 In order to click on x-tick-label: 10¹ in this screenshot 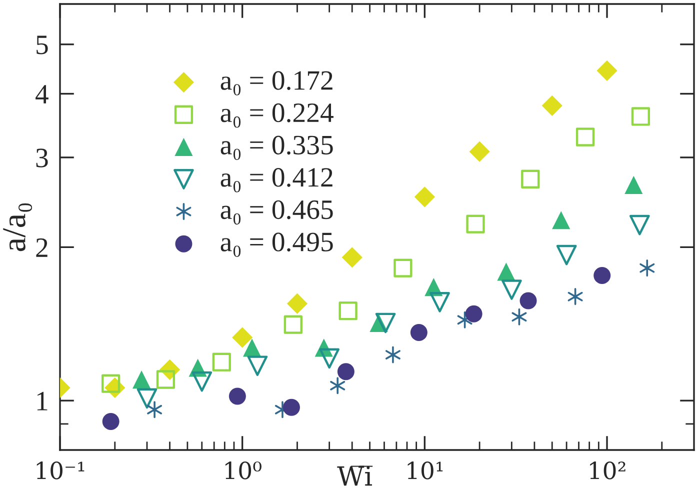, I will do `click(425, 471)`.